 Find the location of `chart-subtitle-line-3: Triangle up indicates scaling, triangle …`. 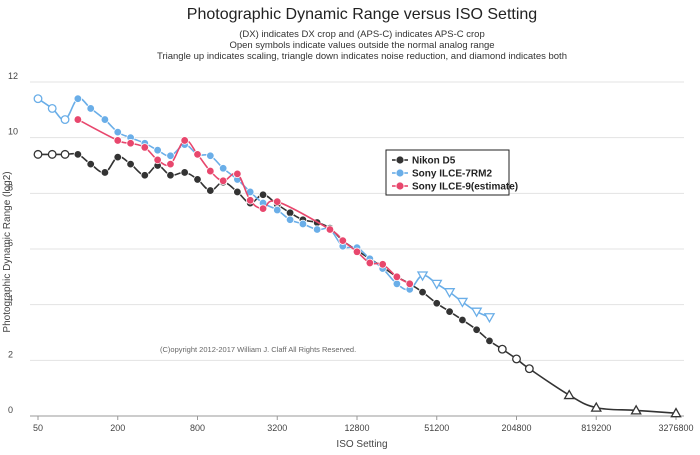

chart-subtitle-line-3: Triangle up indicates scaling, triangle … is located at coordinates (362, 56).